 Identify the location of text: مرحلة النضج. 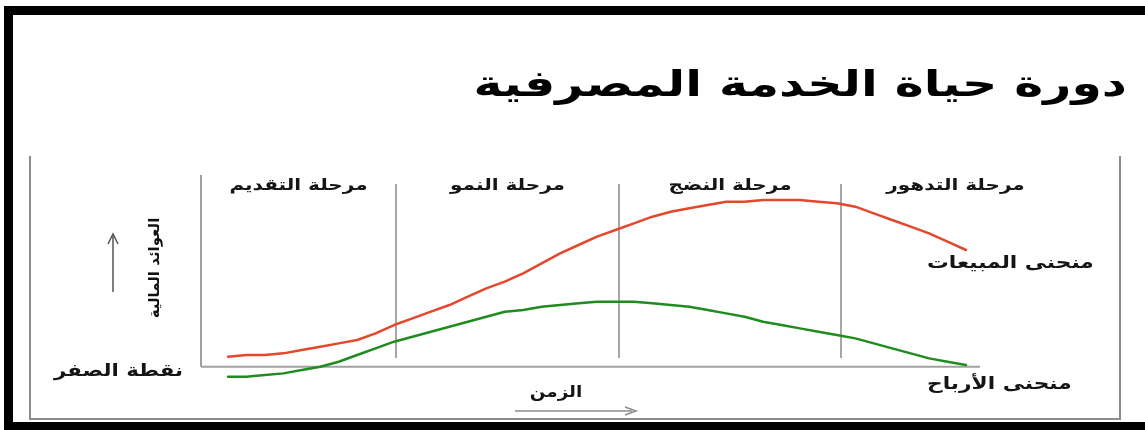
(730, 184).